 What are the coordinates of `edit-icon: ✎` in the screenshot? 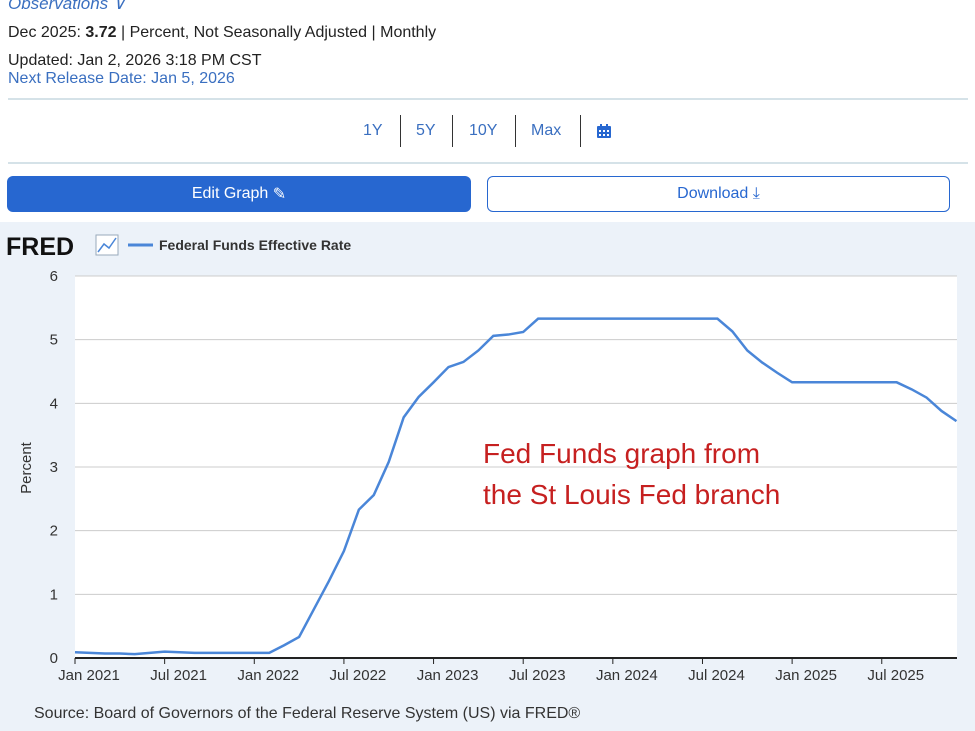 It's located at (279, 194).